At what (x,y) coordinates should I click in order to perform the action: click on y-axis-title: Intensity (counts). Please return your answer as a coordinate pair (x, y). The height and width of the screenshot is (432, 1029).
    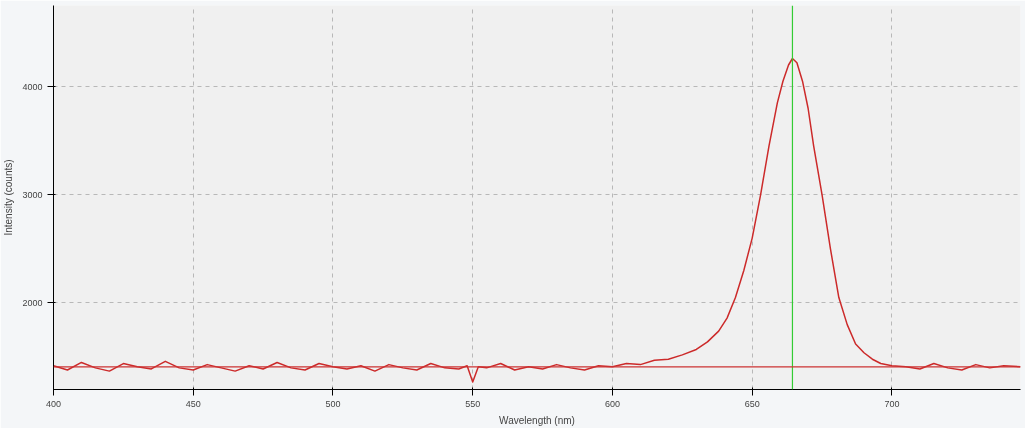
    Looking at the image, I should click on (9, 197).